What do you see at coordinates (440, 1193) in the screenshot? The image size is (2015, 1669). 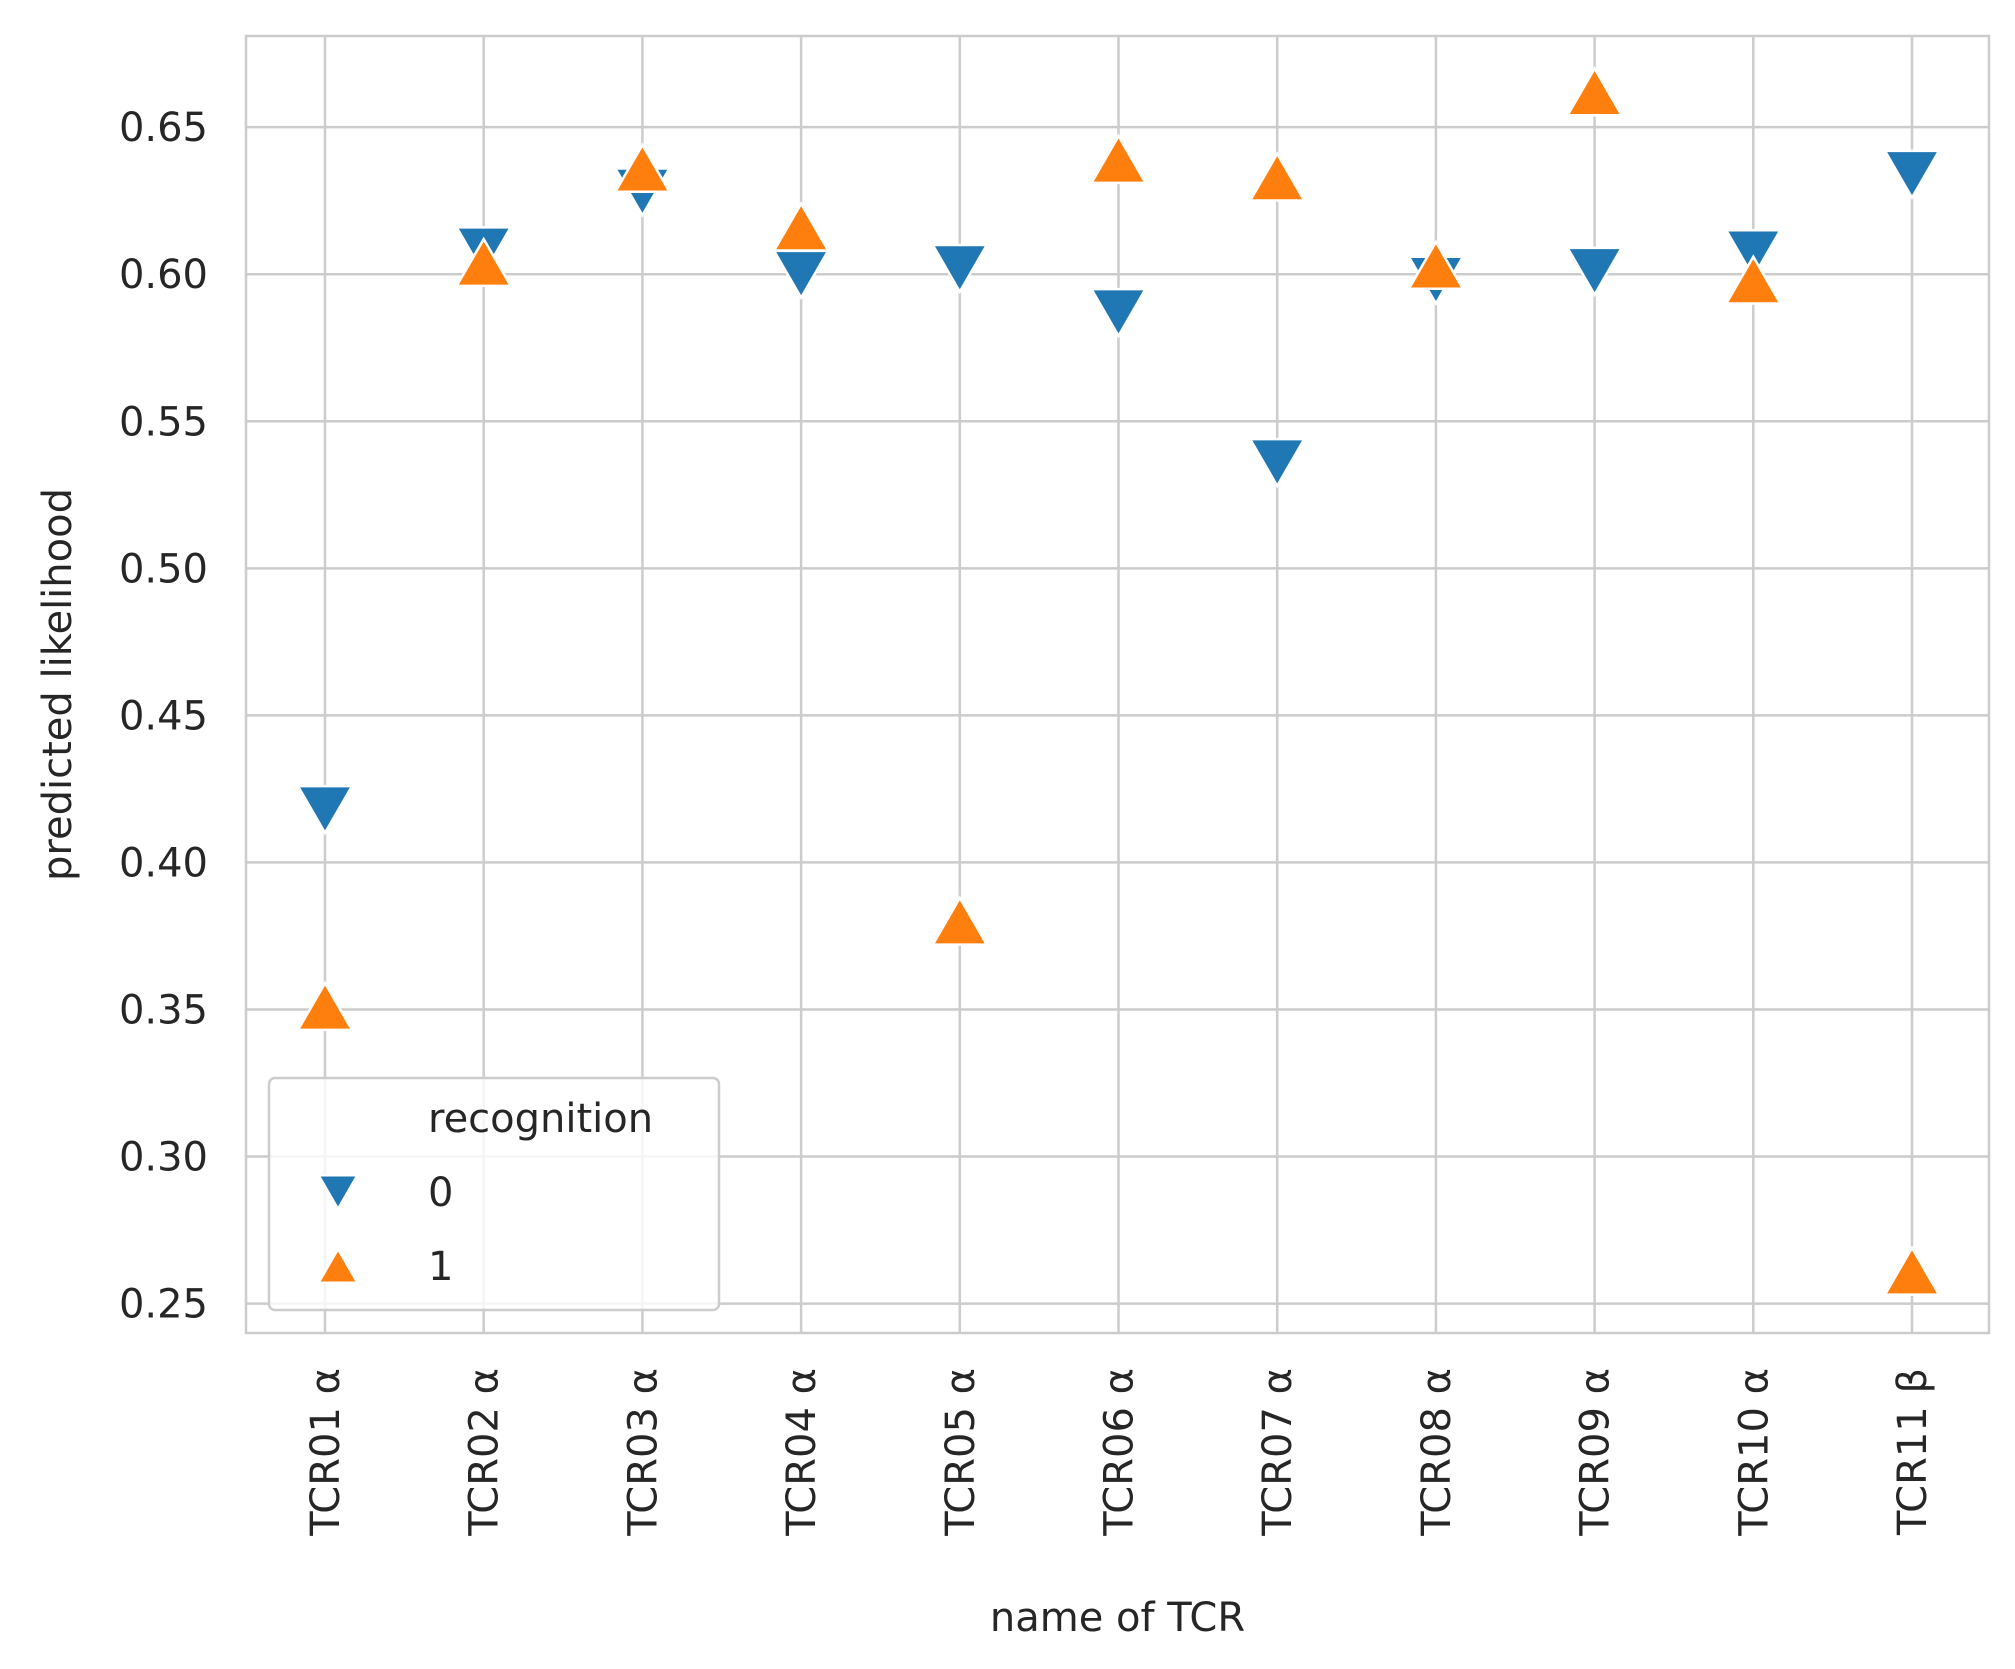 I see `legend-label: 0` at bounding box center [440, 1193].